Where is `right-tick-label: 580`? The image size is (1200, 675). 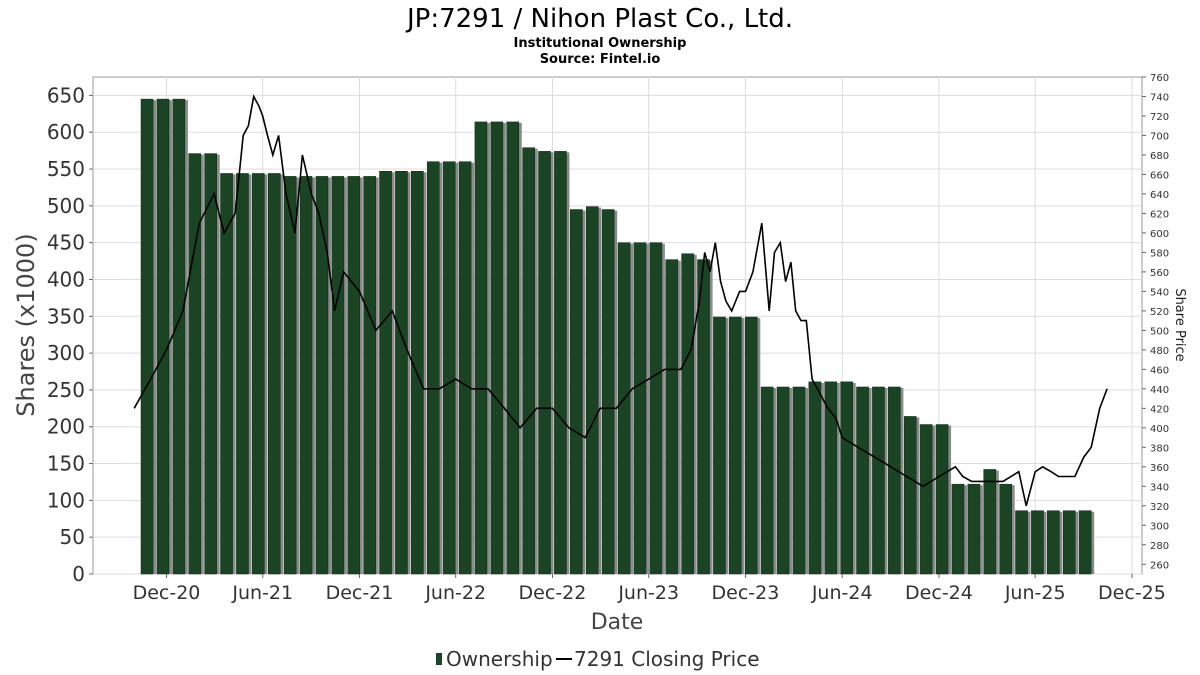
right-tick-label: 580 is located at coordinates (1159, 253).